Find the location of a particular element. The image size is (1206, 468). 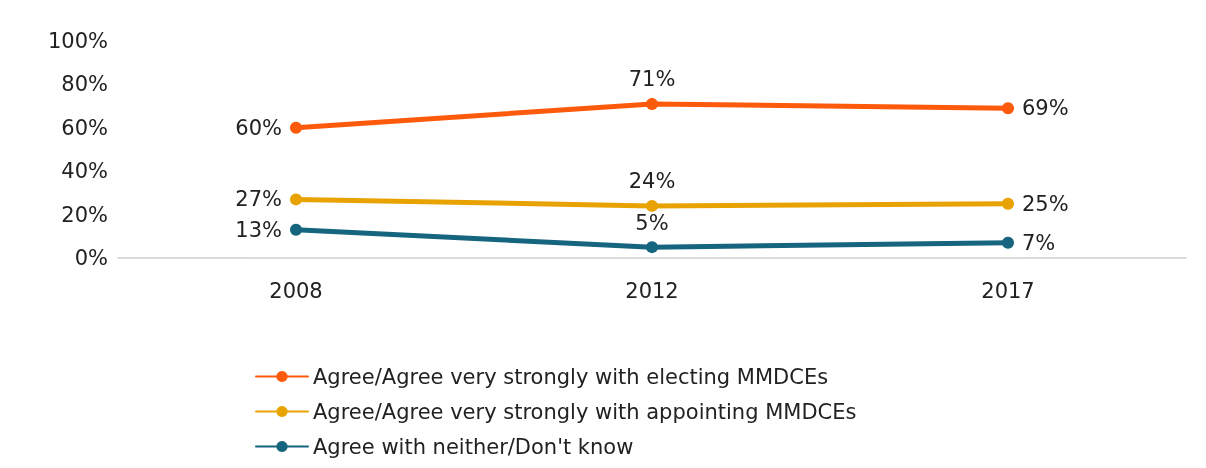

data-label: 5% is located at coordinates (652, 222).